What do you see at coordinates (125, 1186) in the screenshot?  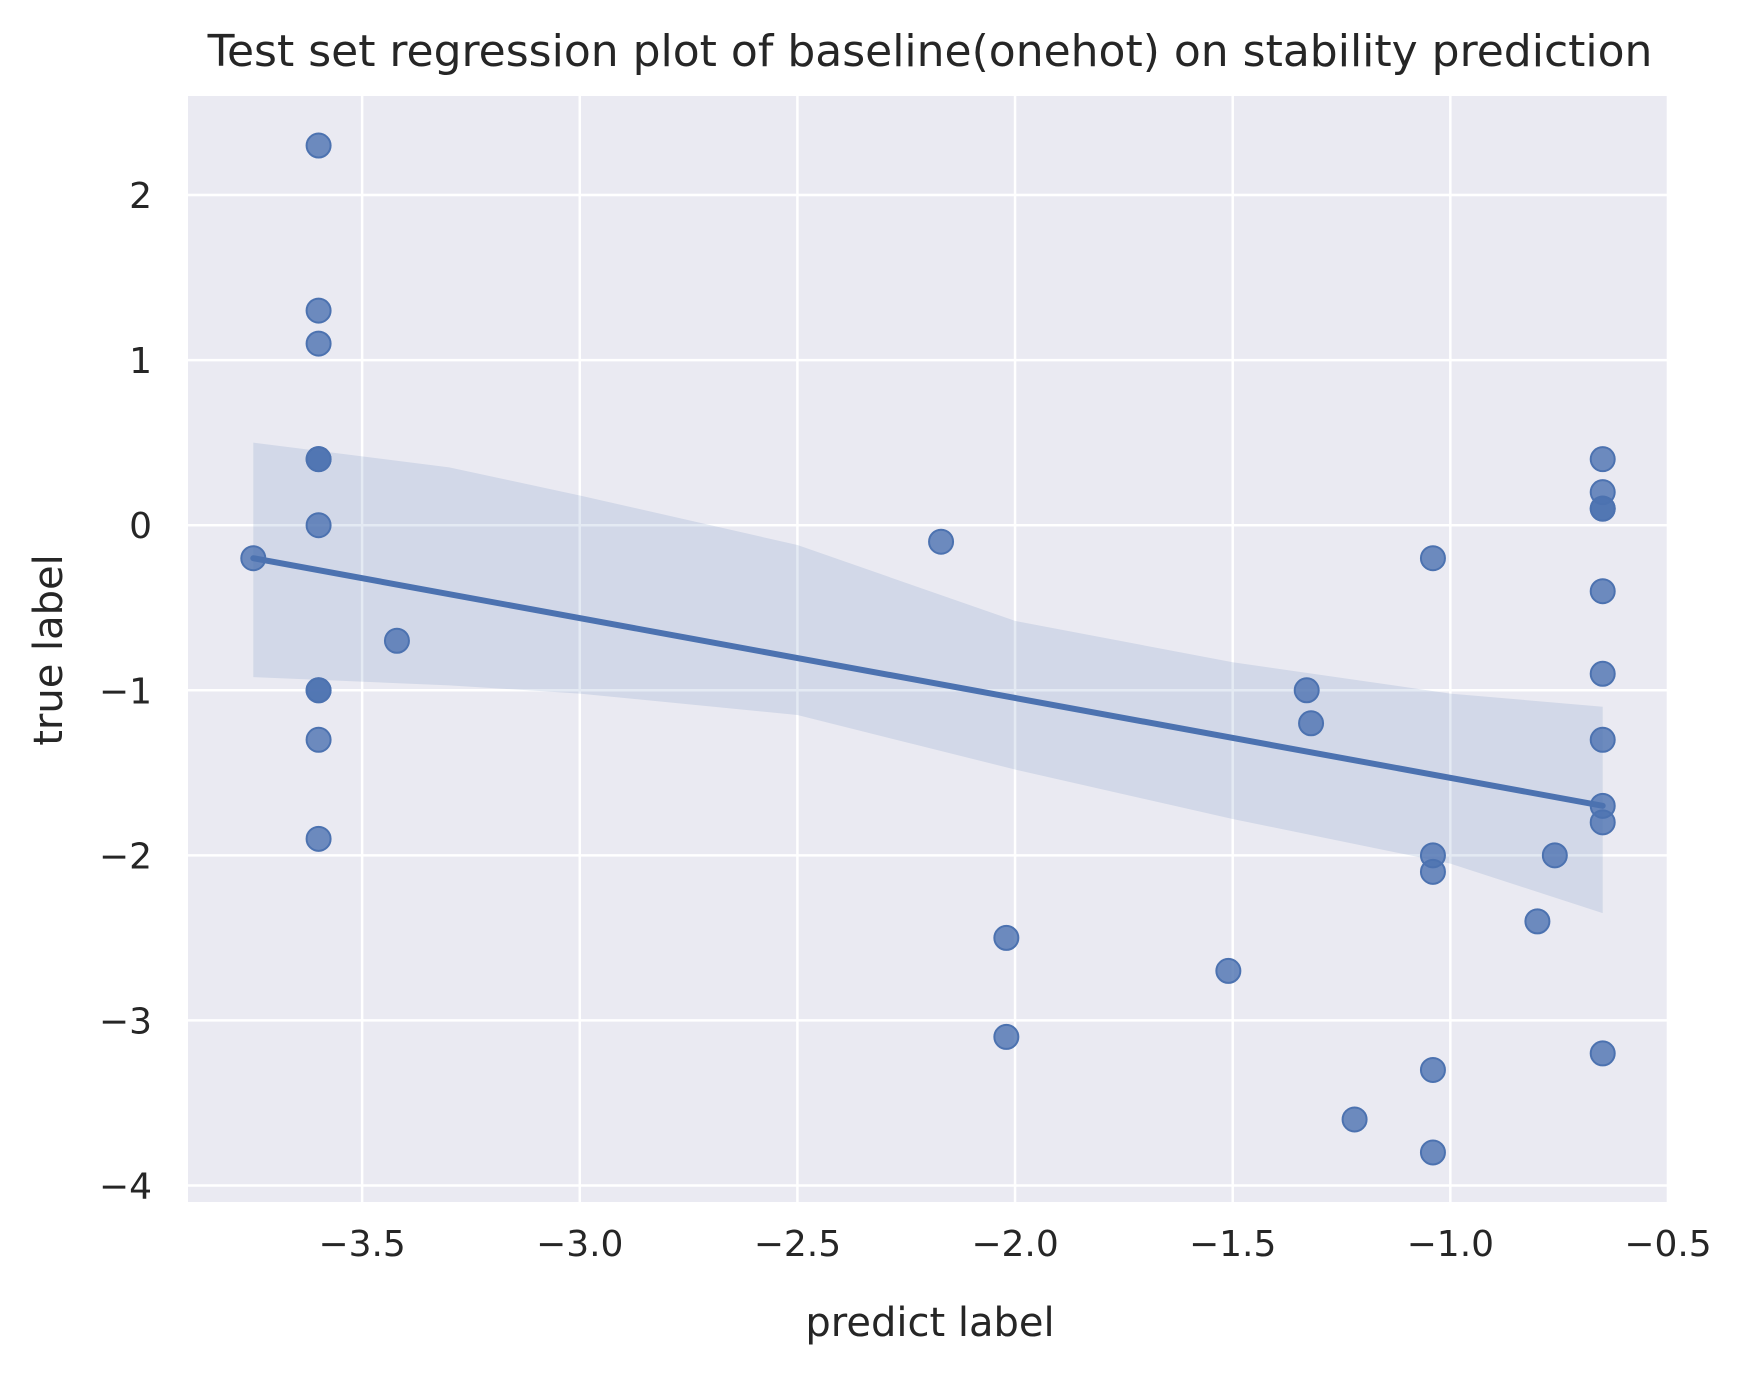 I see `y-tick-label: −4` at bounding box center [125, 1186].